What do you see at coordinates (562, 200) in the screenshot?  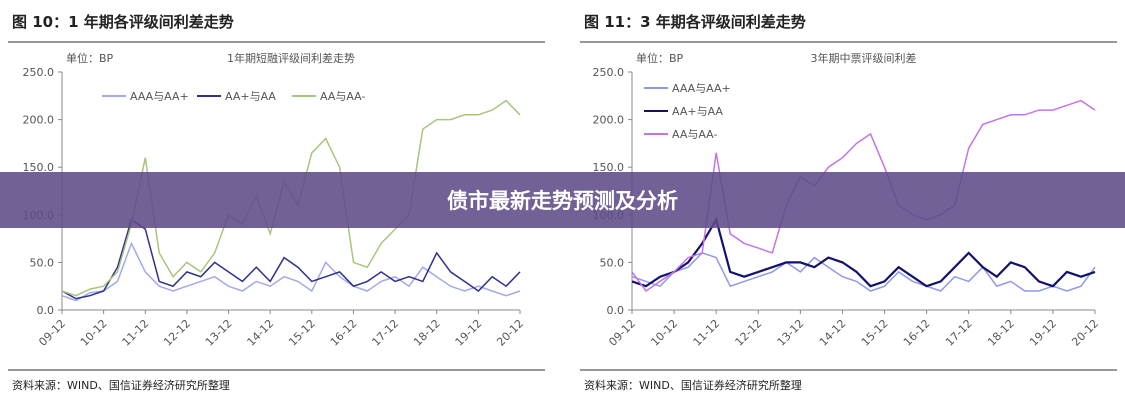 I see `banner: 债市最新走势预测及分析` at bounding box center [562, 200].